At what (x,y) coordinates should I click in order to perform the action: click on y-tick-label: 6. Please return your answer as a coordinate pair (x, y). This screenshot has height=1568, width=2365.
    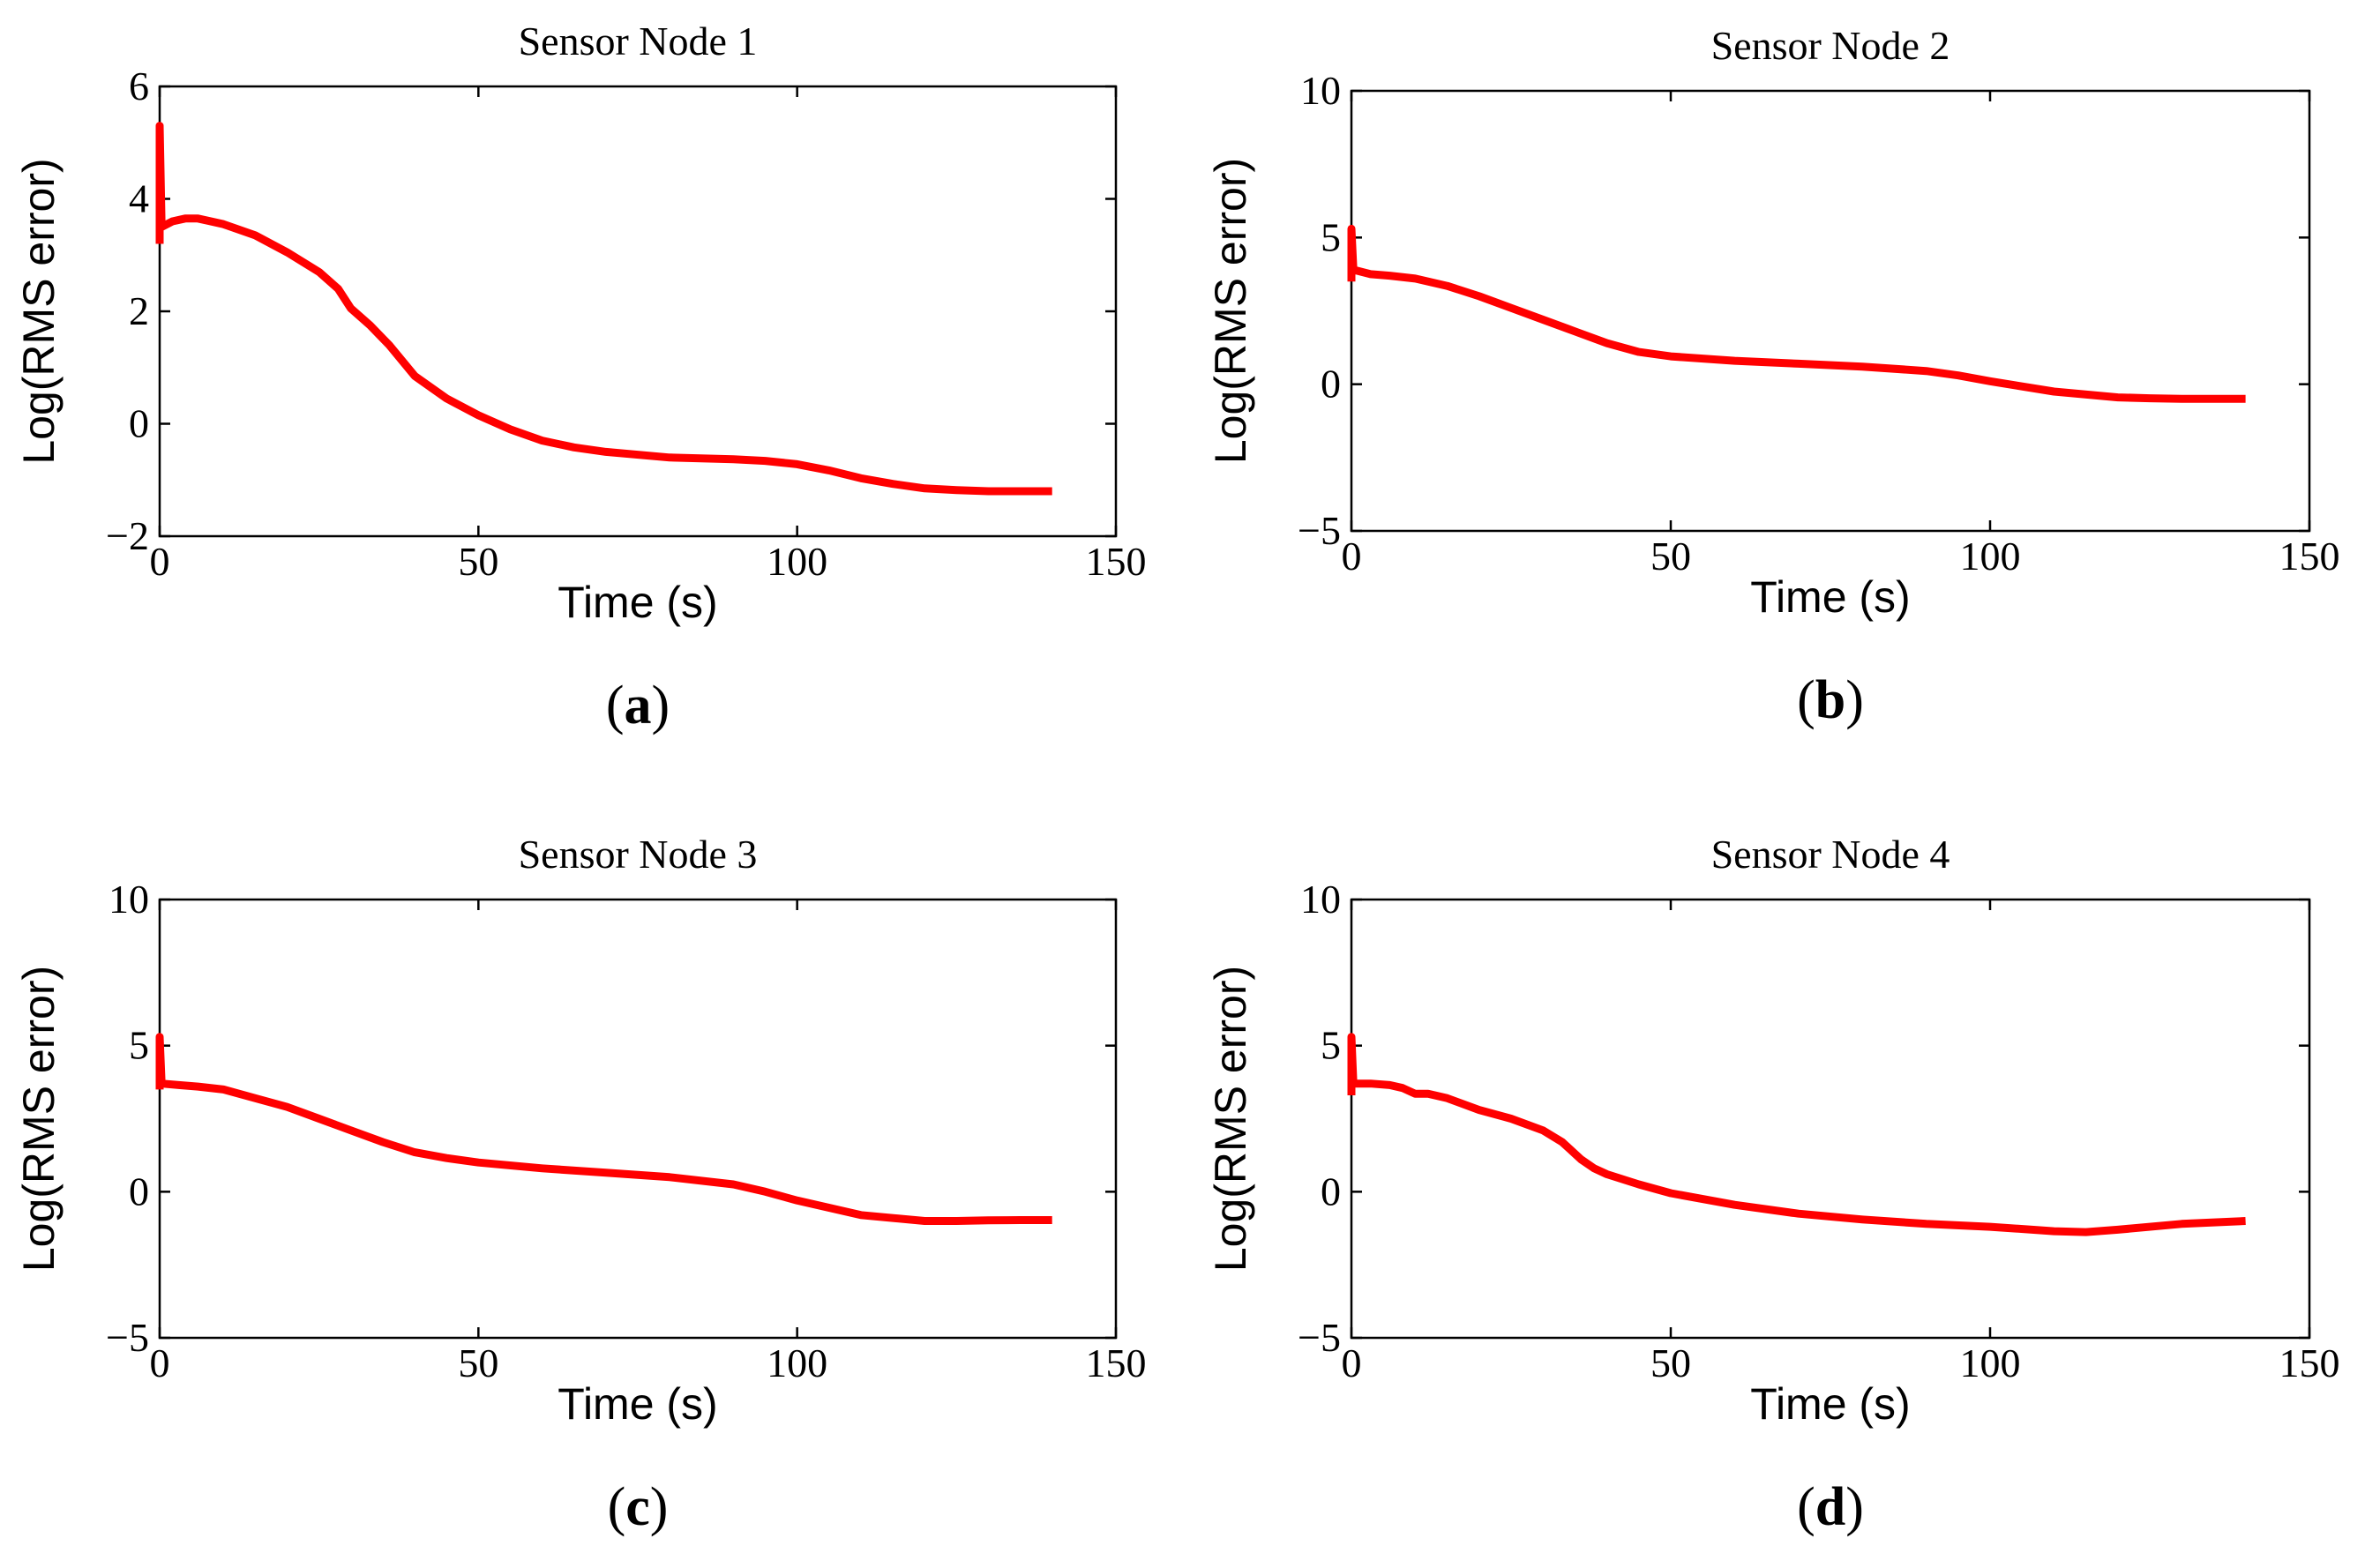
    Looking at the image, I should click on (139, 85).